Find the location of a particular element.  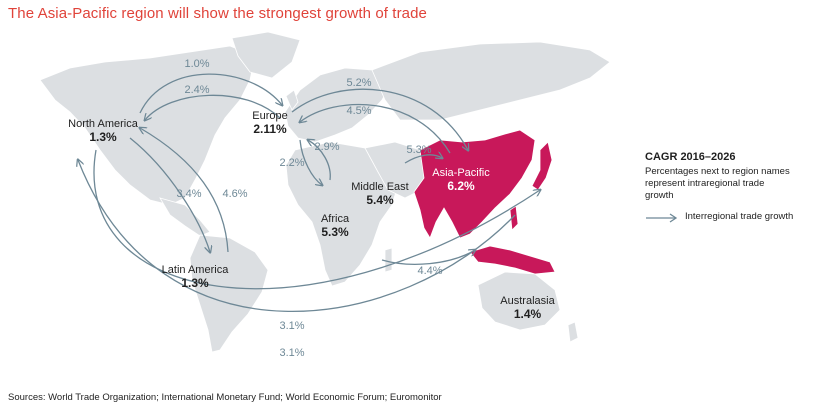

arrow-icon is located at coordinates (662, 218).